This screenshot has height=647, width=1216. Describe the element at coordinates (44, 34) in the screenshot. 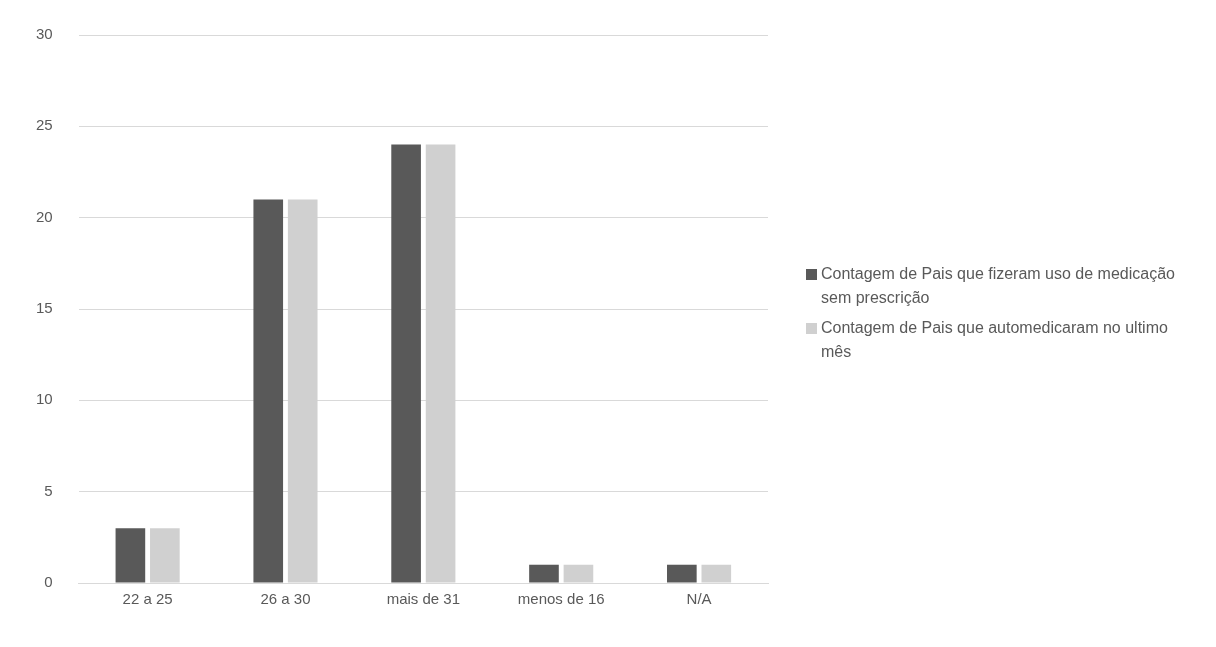

I see `y-tick-label: 30` at that location.